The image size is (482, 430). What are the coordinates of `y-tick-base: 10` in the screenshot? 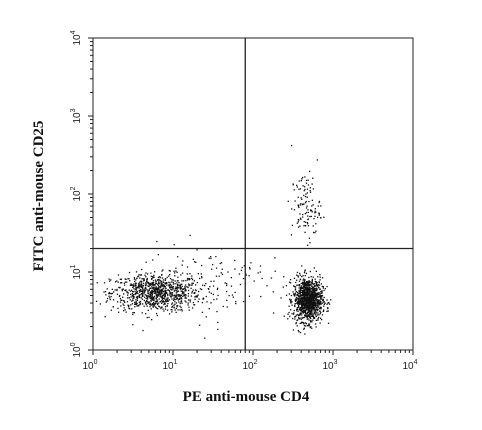 It's located at (77, 40).